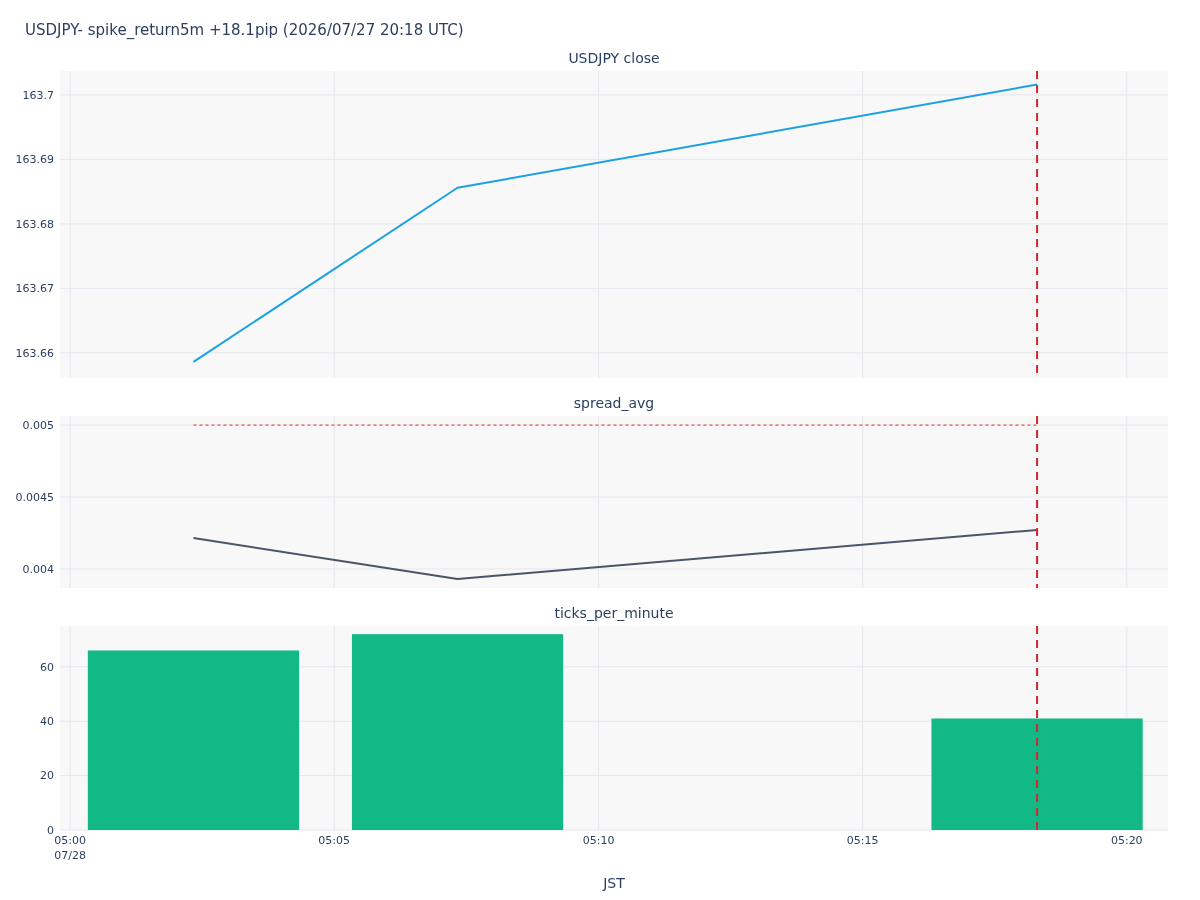  What do you see at coordinates (862, 840) in the screenshot?
I see `x-tick-label: 05:15` at bounding box center [862, 840].